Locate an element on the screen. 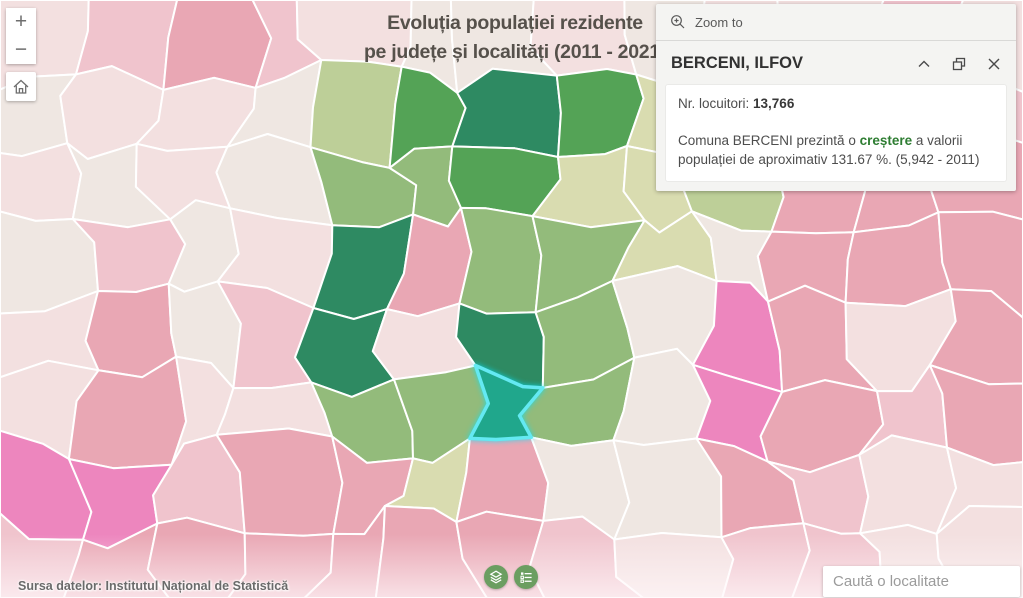  dock-icon is located at coordinates (959, 64).